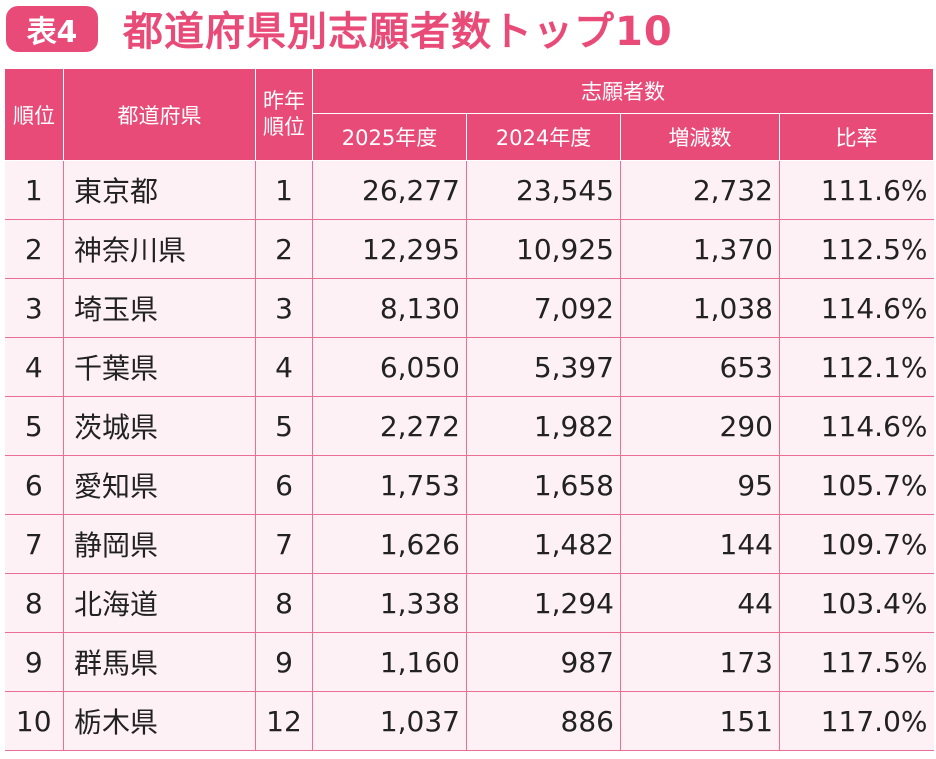 The image size is (936, 759). I want to click on cell-ratio: 112.5%, so click(856, 249).